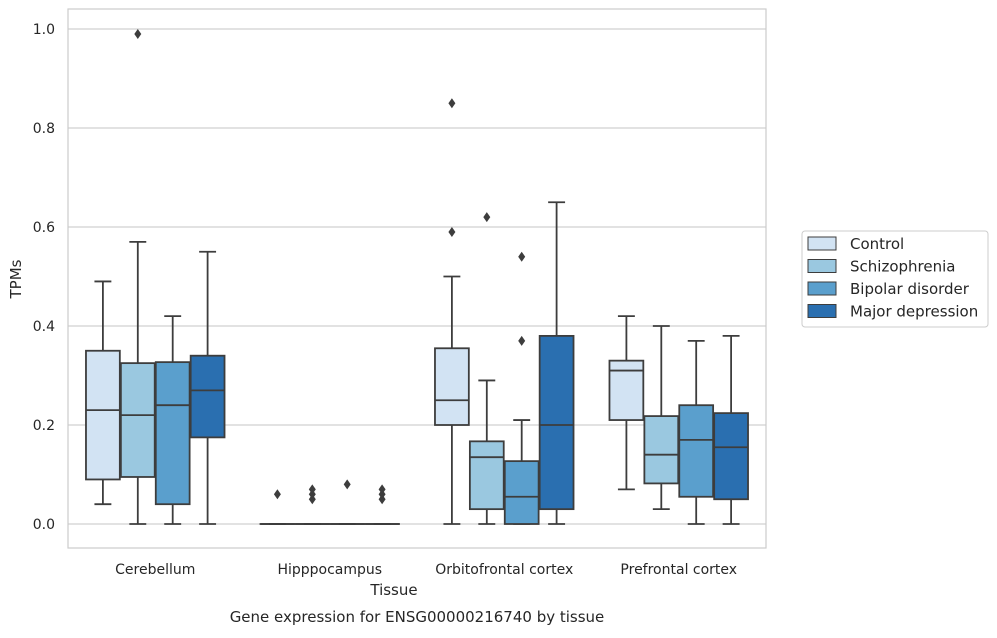 Image resolution: width=997 pixels, height=638 pixels. What do you see at coordinates (877, 244) in the screenshot?
I see `legend-label: Control` at bounding box center [877, 244].